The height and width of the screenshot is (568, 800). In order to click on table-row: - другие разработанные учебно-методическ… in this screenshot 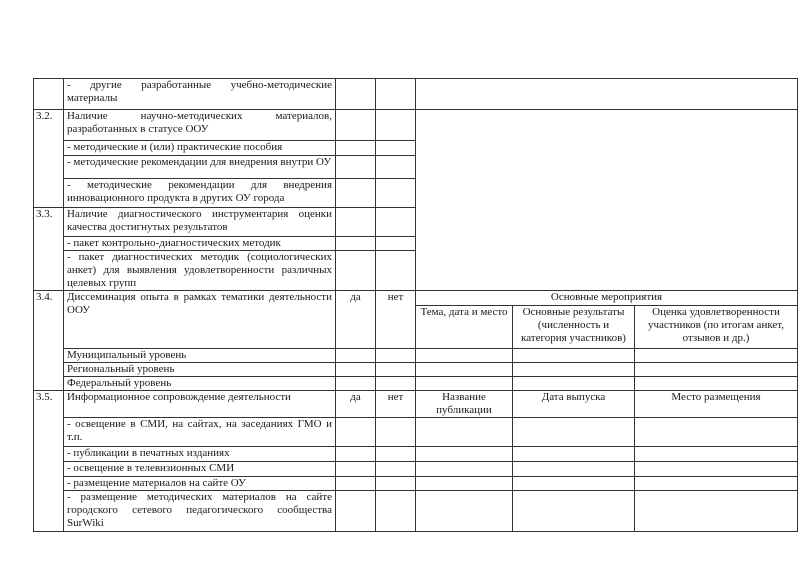, I will do `click(416, 94)`.